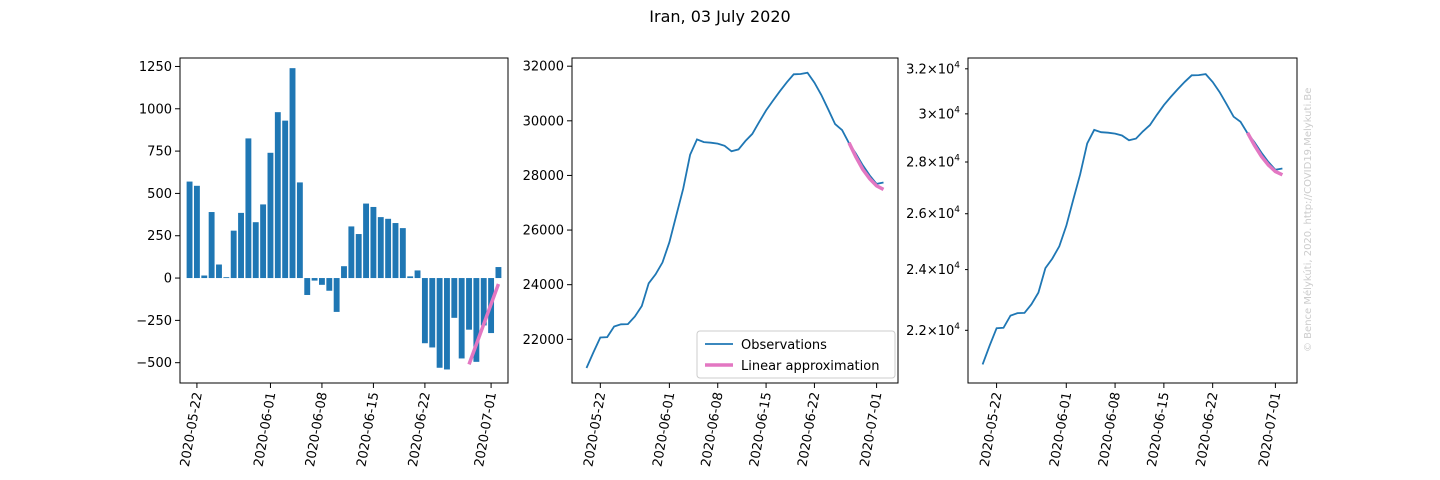  Describe the element at coordinates (933, 68) in the screenshot. I see `y-tick-label: 3.2×10⁴` at that location.